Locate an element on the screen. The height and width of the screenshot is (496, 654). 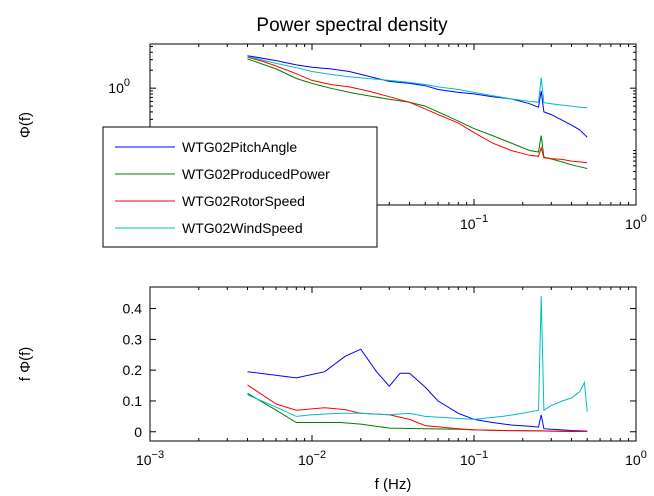
y-tick-label: 0.3 is located at coordinates (133, 339).